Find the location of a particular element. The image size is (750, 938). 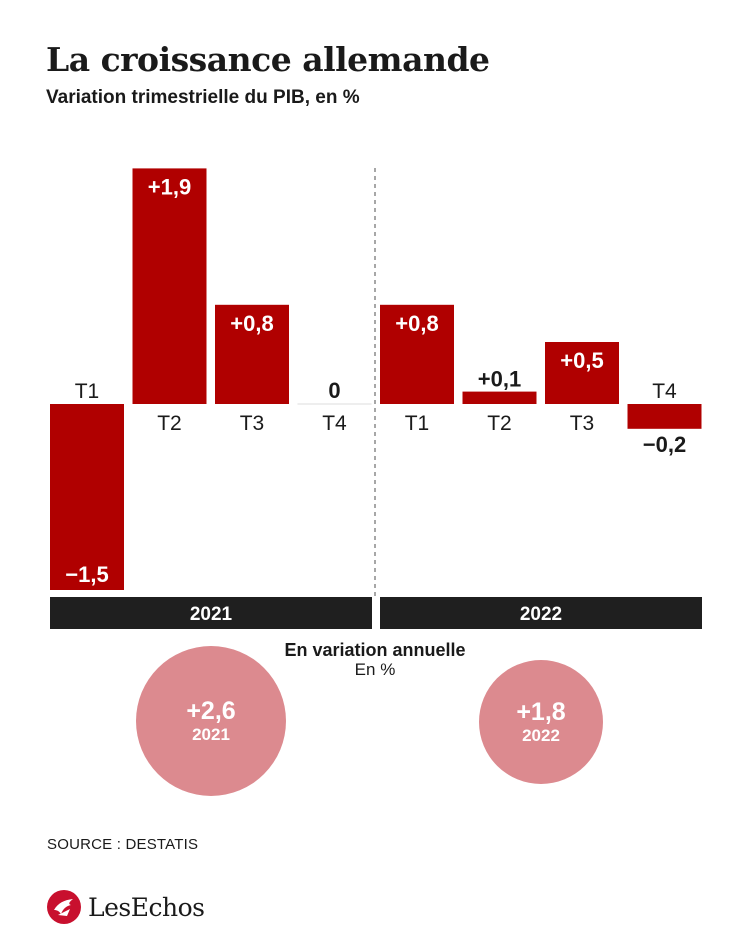

year-label-2021: 2021 is located at coordinates (211, 614).